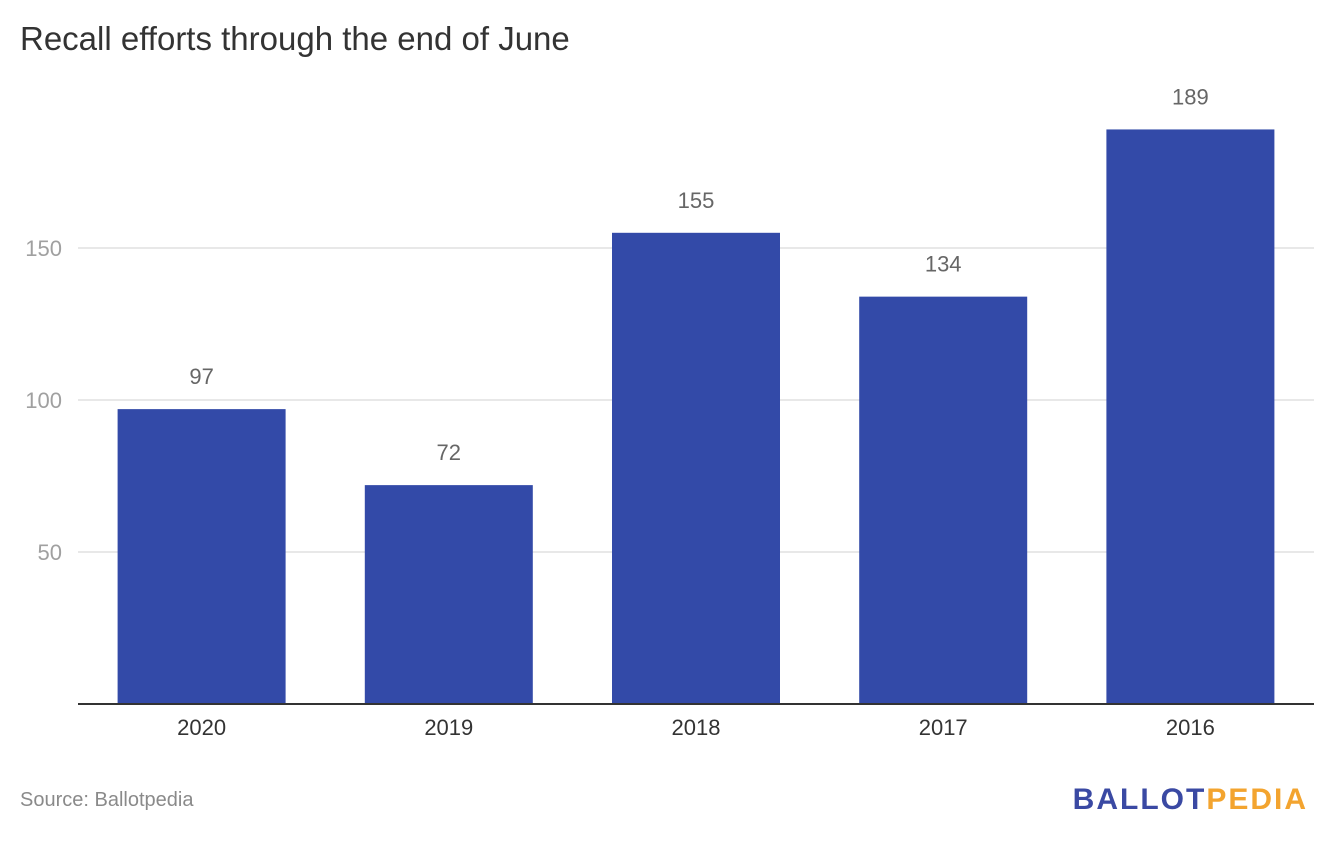  What do you see at coordinates (1257, 799) in the screenshot?
I see `logo-text-pedia: PEDIA` at bounding box center [1257, 799].